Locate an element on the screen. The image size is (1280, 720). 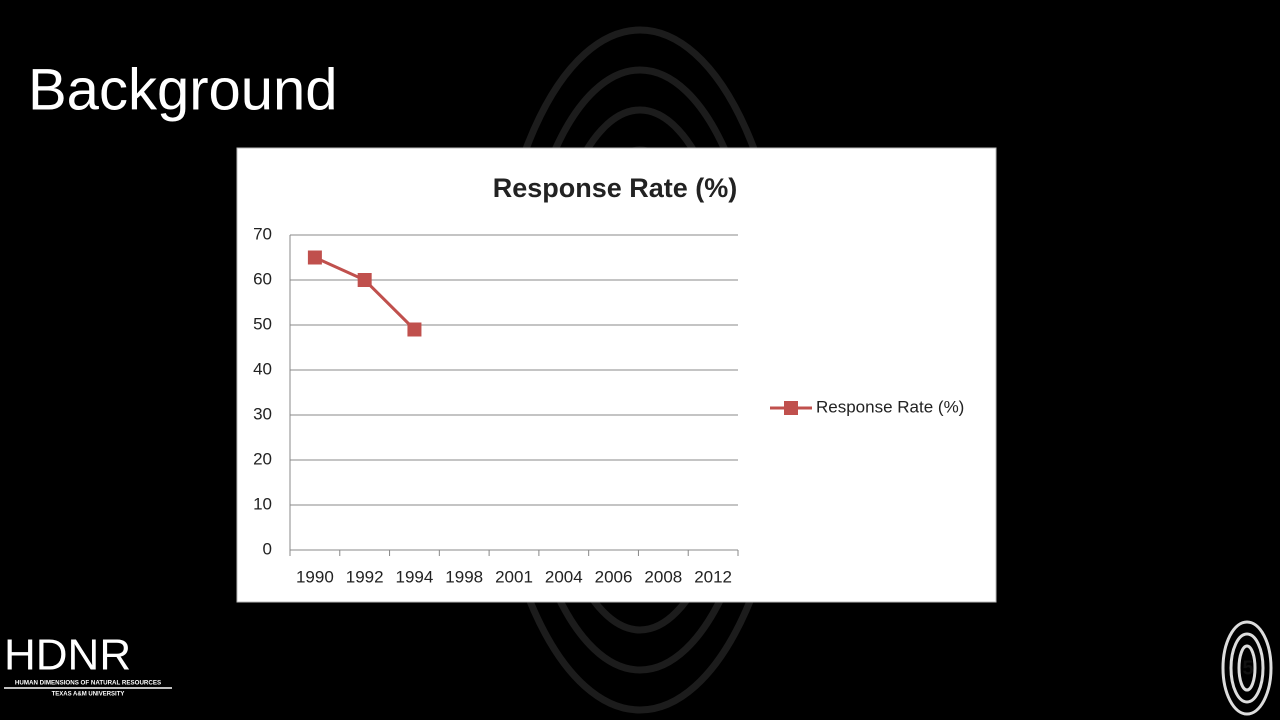
y-tick-label: 40 is located at coordinates (262, 368).